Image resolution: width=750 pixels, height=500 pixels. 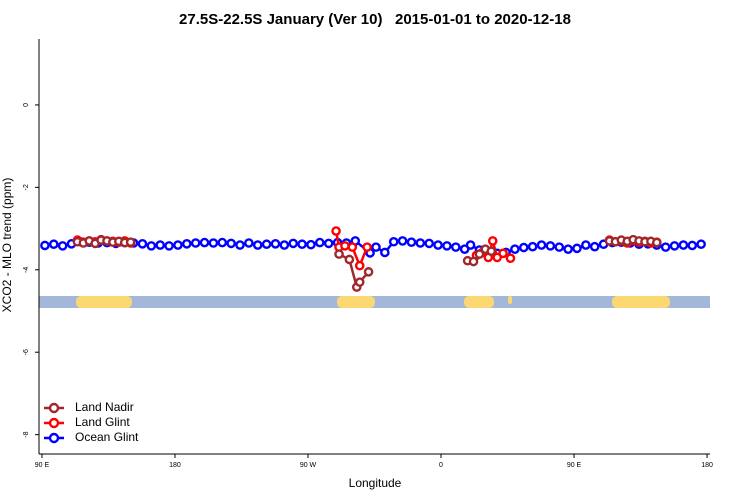 I want to click on series, so click(x=367, y=263).